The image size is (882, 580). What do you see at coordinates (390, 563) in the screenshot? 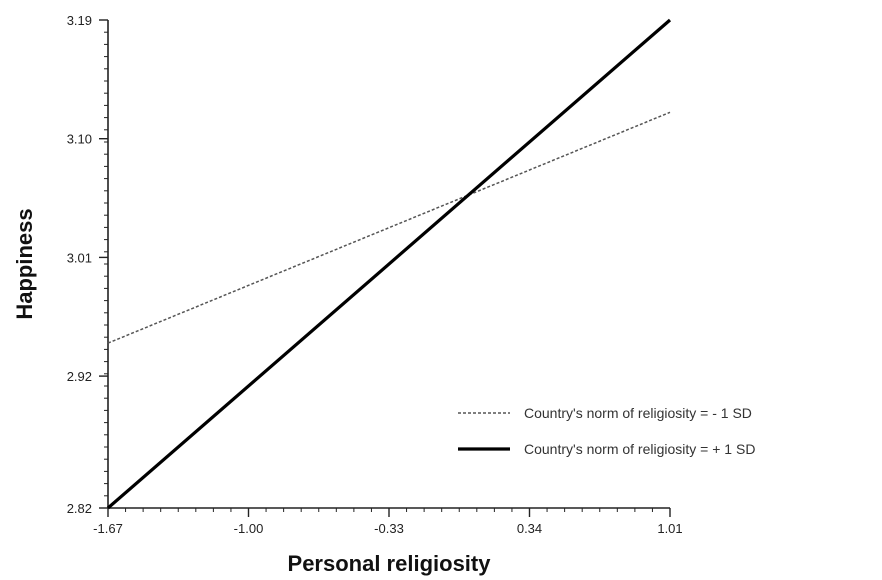
I see `x-axis-title: Personal religiosity` at bounding box center [390, 563].